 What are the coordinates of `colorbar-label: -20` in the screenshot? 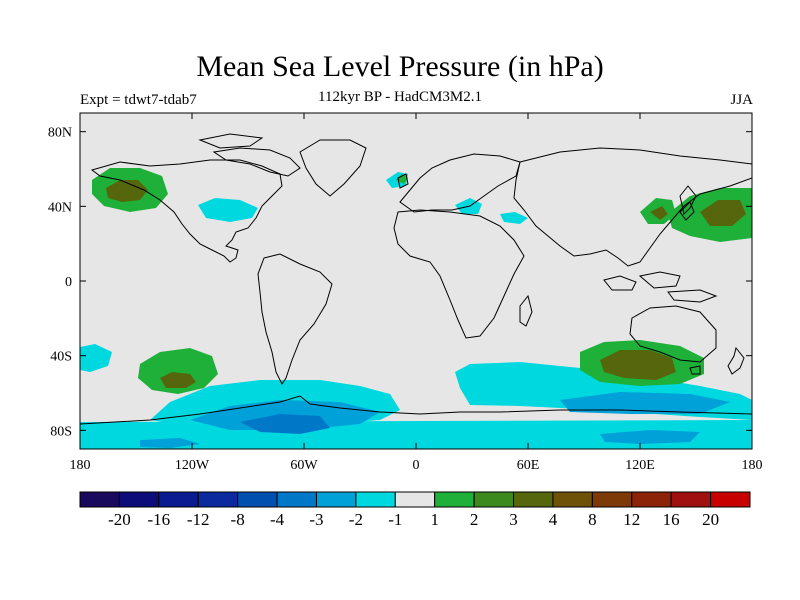 It's located at (119, 519).